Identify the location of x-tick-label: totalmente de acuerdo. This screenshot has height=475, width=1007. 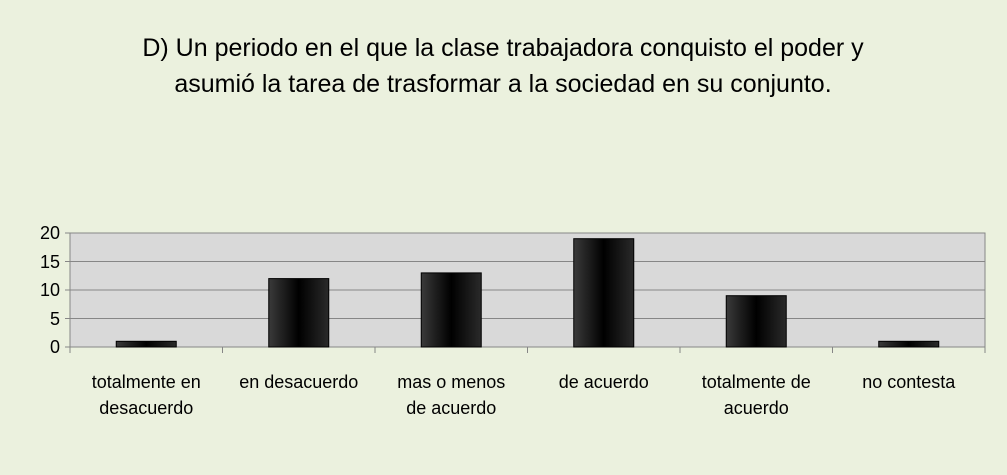
(756, 395).